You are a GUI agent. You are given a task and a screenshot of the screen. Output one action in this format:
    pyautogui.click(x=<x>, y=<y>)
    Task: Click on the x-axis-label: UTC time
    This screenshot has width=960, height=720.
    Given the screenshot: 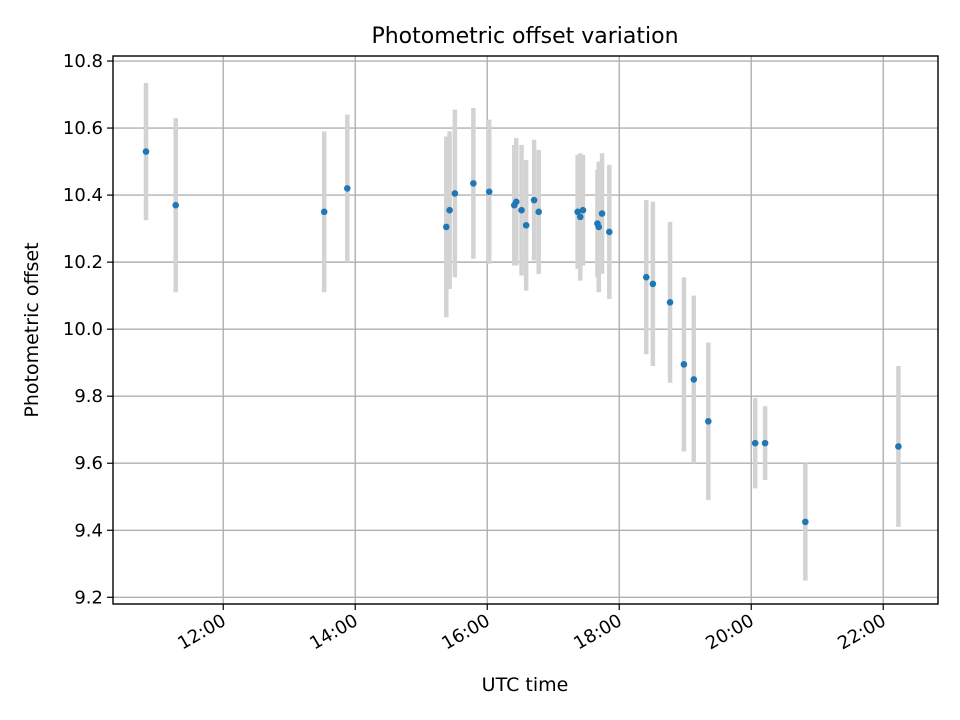 What is the action you would take?
    pyautogui.click(x=525, y=685)
    